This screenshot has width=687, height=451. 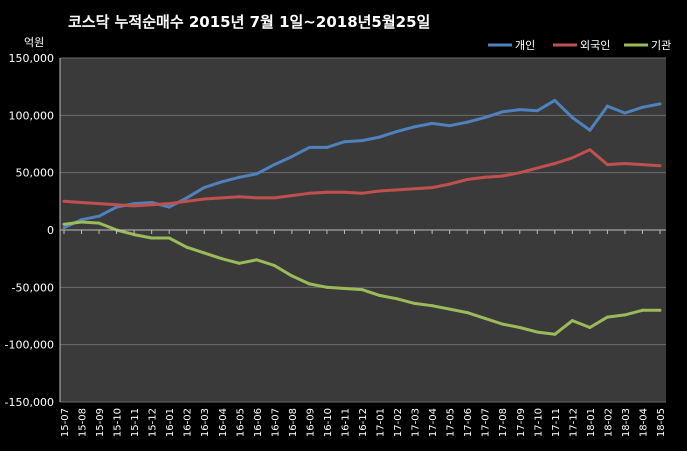 I want to click on x-tick-label: 17-08, so click(x=503, y=422).